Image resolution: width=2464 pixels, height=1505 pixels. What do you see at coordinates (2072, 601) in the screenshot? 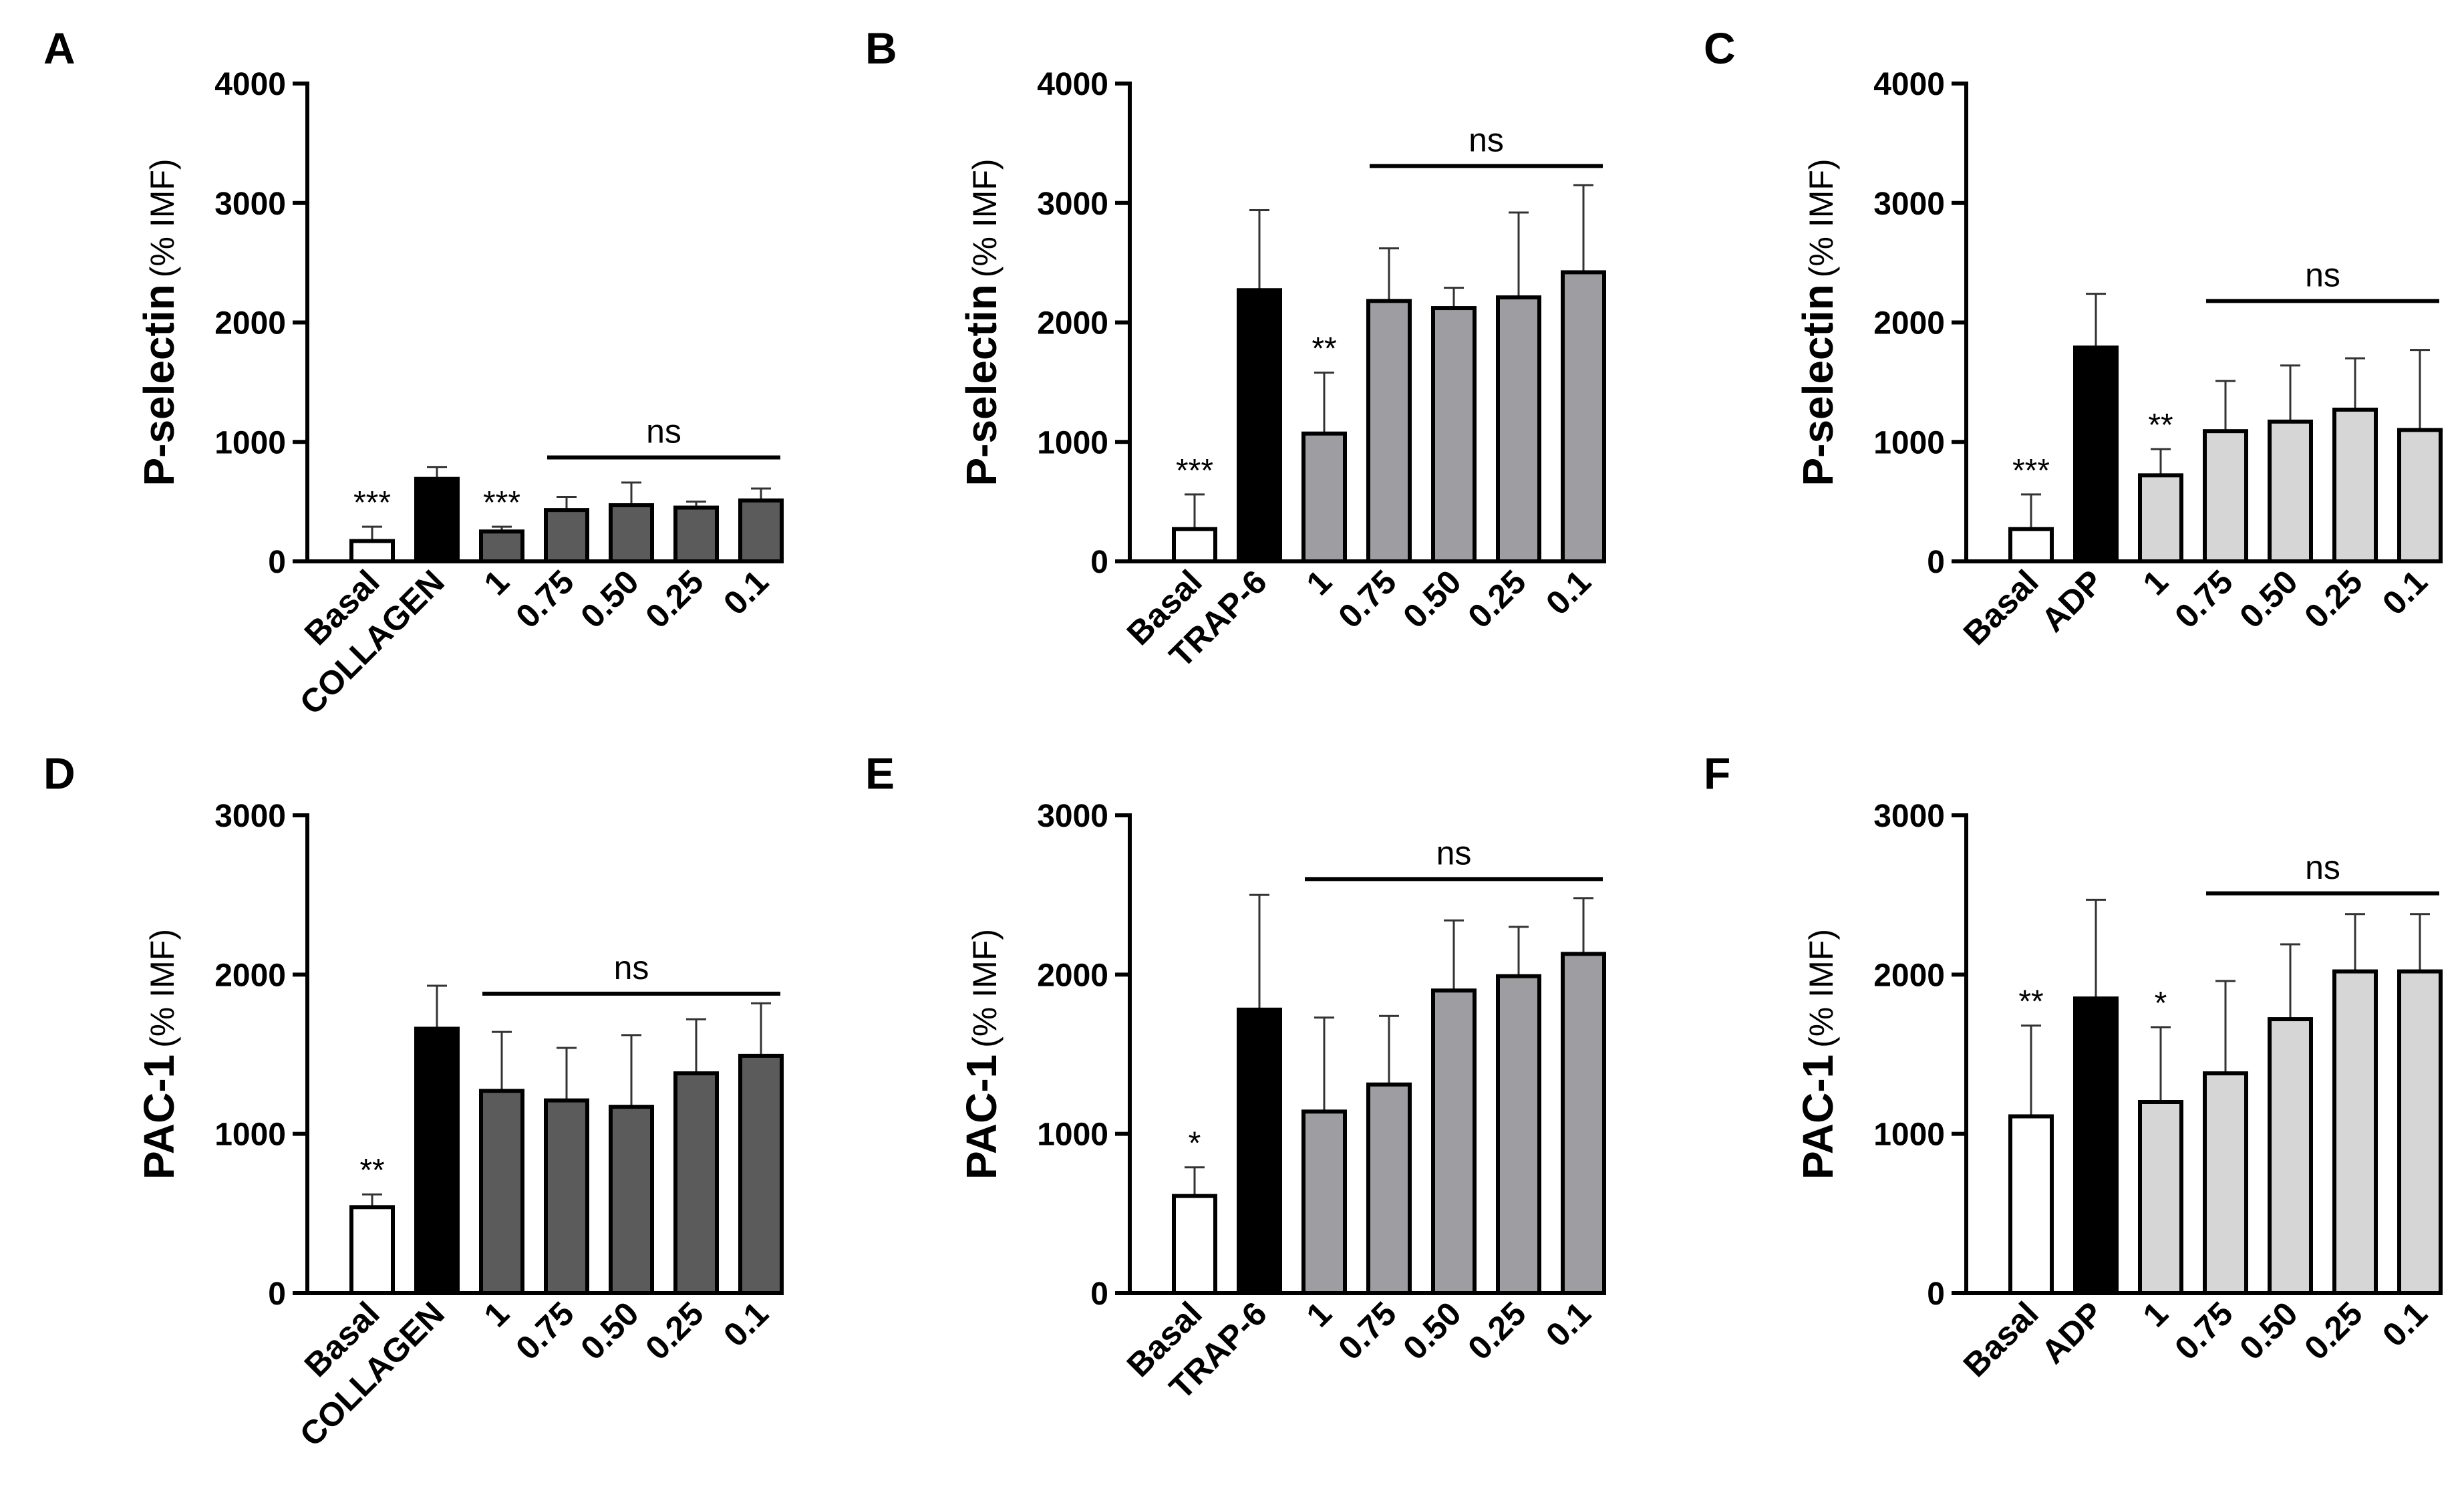
I see `category-label: ADP` at bounding box center [2072, 601].